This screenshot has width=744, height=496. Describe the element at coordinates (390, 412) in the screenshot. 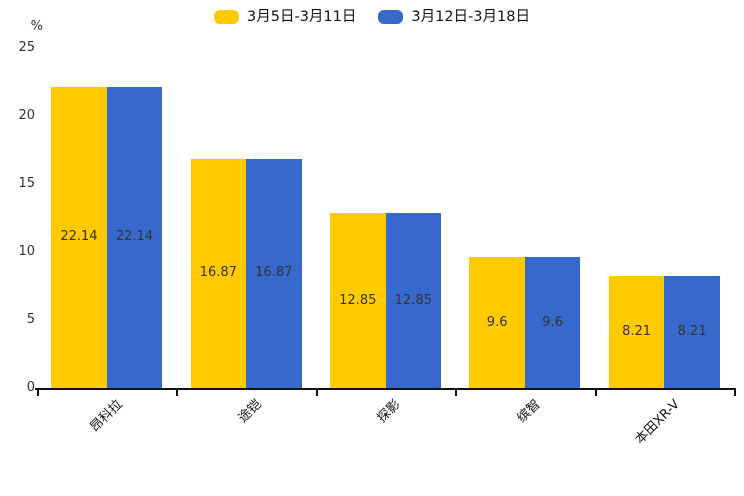

I see `x-axis-category-label: 探影` at that location.